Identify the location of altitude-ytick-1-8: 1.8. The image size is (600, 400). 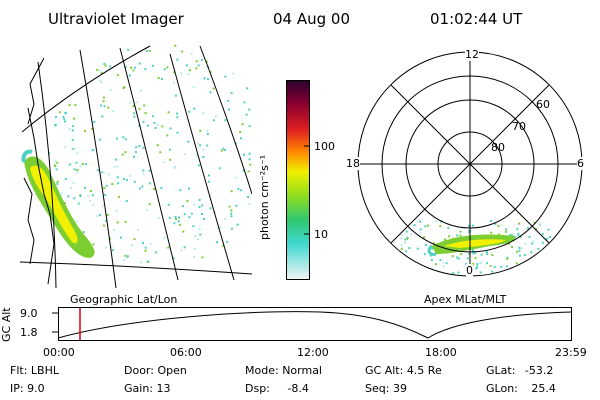
(29, 332).